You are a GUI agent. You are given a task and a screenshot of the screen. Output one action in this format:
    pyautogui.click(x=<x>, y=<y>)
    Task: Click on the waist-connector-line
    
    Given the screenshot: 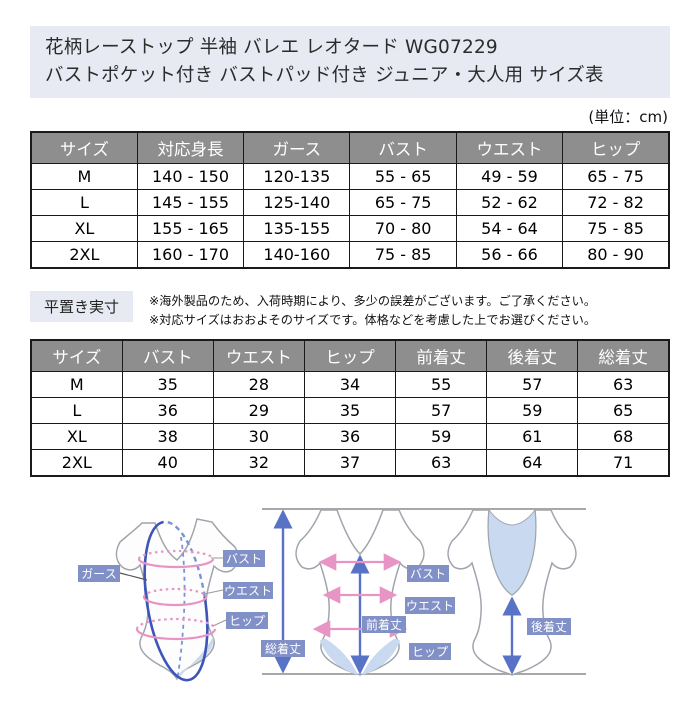 What is the action you would take?
    pyautogui.click(x=213, y=592)
    